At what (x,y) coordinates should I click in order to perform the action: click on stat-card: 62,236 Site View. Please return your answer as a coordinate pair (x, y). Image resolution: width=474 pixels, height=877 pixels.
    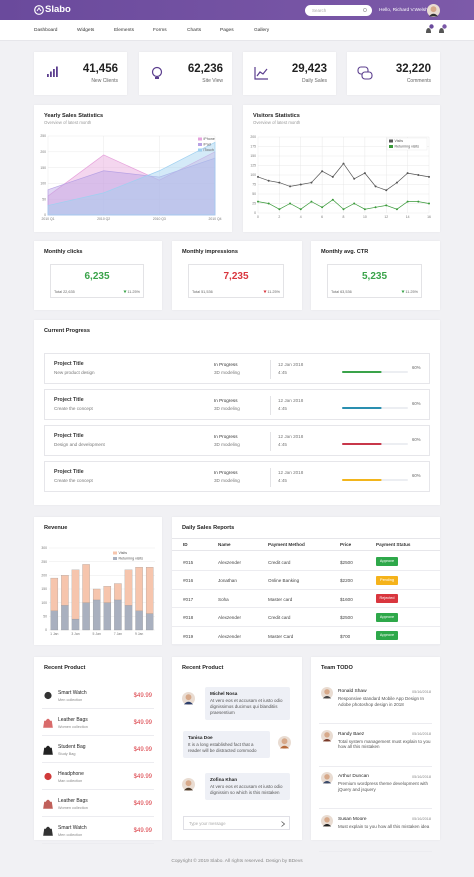
    Looking at the image, I should click on (185, 73).